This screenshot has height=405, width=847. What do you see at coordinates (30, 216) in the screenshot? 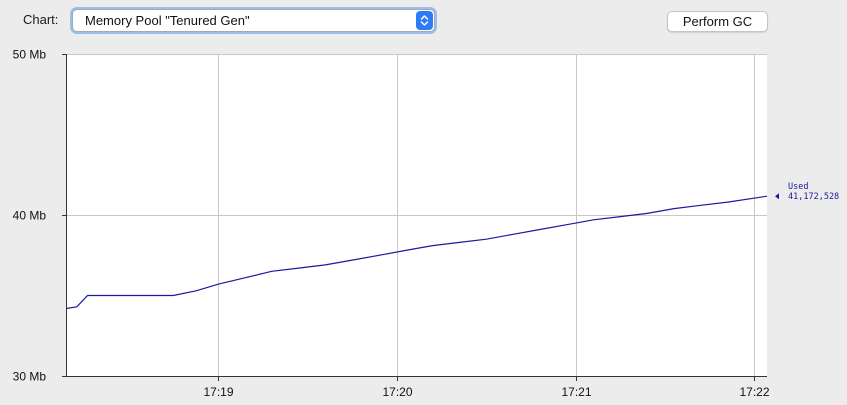
I see `y-tick-label: 40 Mb` at bounding box center [30, 216].